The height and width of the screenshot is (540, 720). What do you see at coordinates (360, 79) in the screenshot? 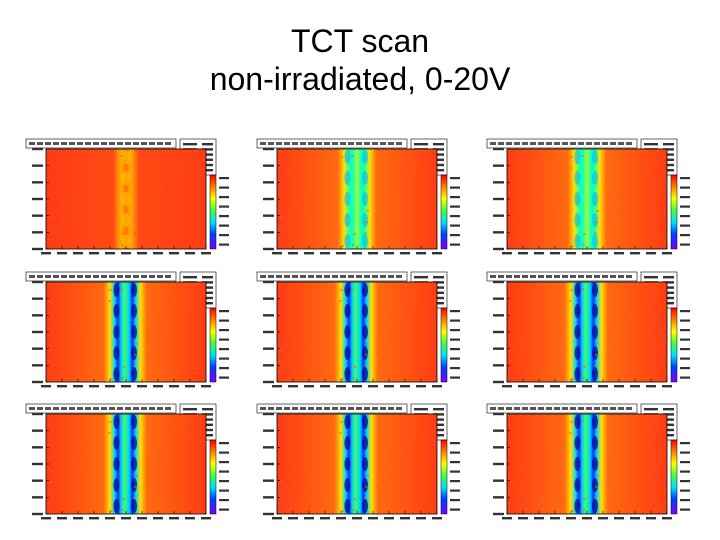
I see `slide-title-line2: non-irradiated, 0-20V` at bounding box center [360, 79].